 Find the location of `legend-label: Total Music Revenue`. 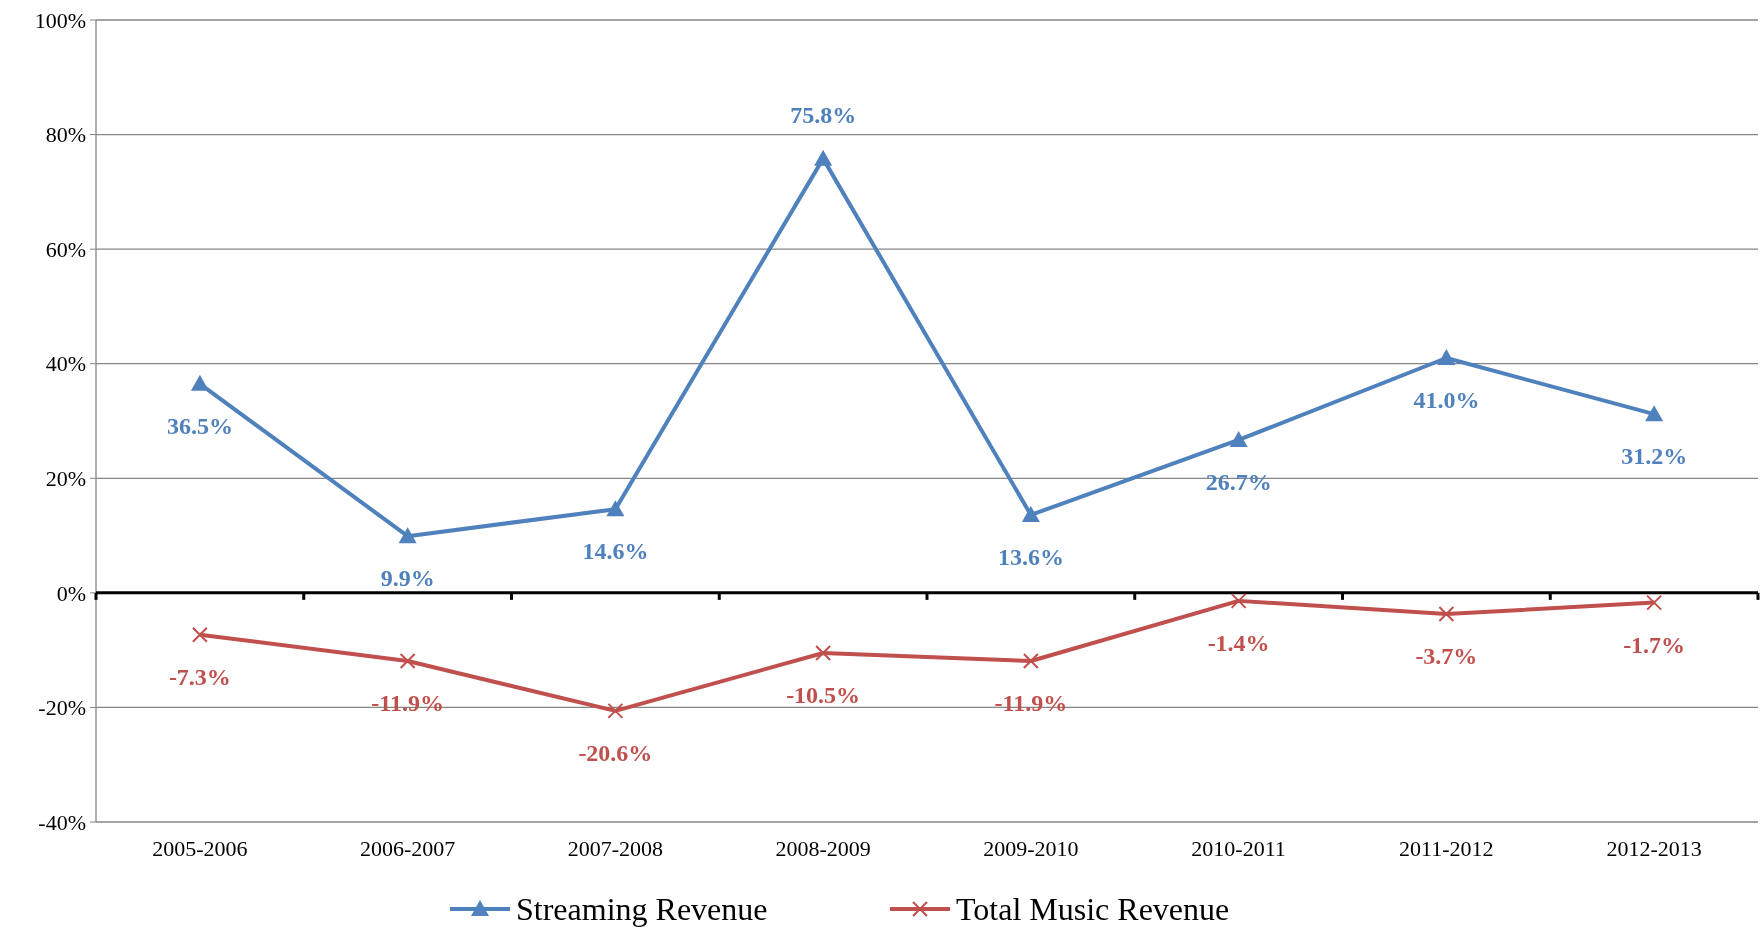

legend-label: Total Music Revenue is located at coordinates (1093, 909).